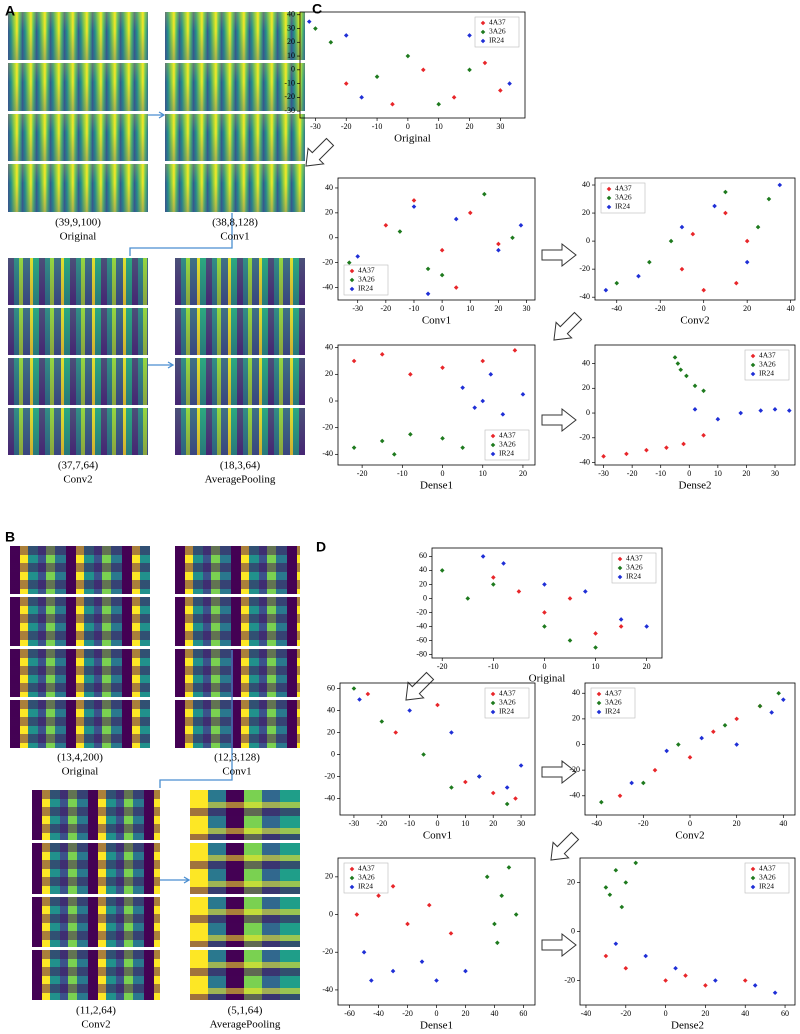  Describe the element at coordinates (78, 237) in the screenshot. I see `fm-name: Original` at that location.